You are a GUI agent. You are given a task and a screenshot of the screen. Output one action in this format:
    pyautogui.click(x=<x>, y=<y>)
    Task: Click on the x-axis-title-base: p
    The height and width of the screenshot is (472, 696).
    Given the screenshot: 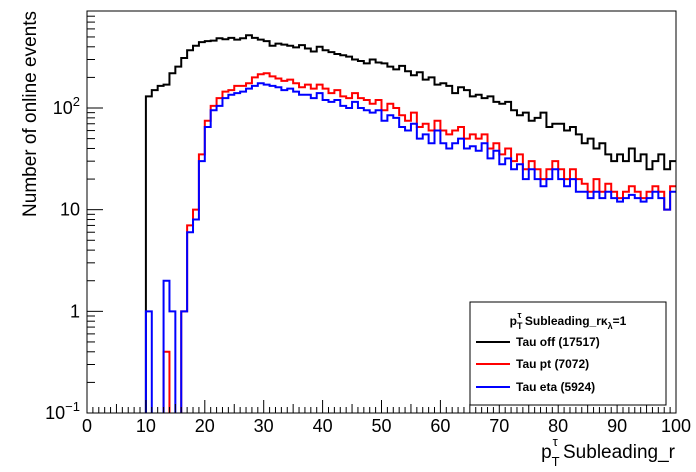 What is the action you would take?
    pyautogui.click(x=546, y=452)
    